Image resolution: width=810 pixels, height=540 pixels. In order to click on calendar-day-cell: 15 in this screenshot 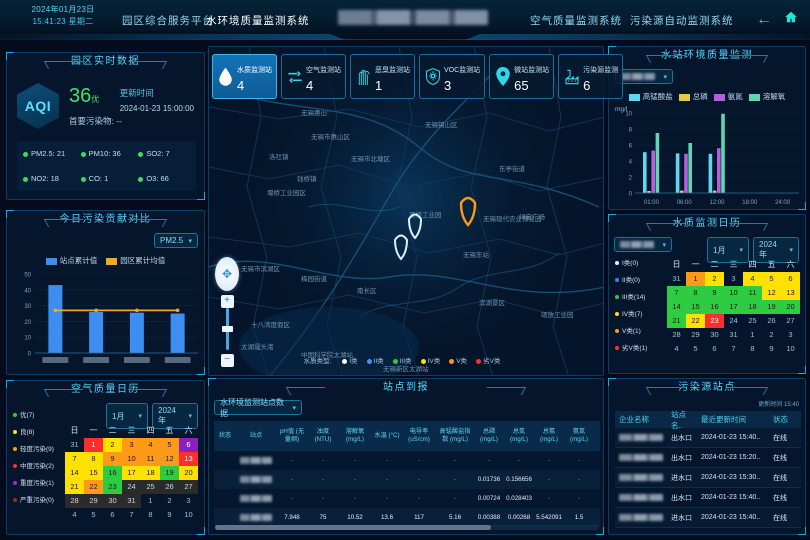, I will do `click(93, 473)`.